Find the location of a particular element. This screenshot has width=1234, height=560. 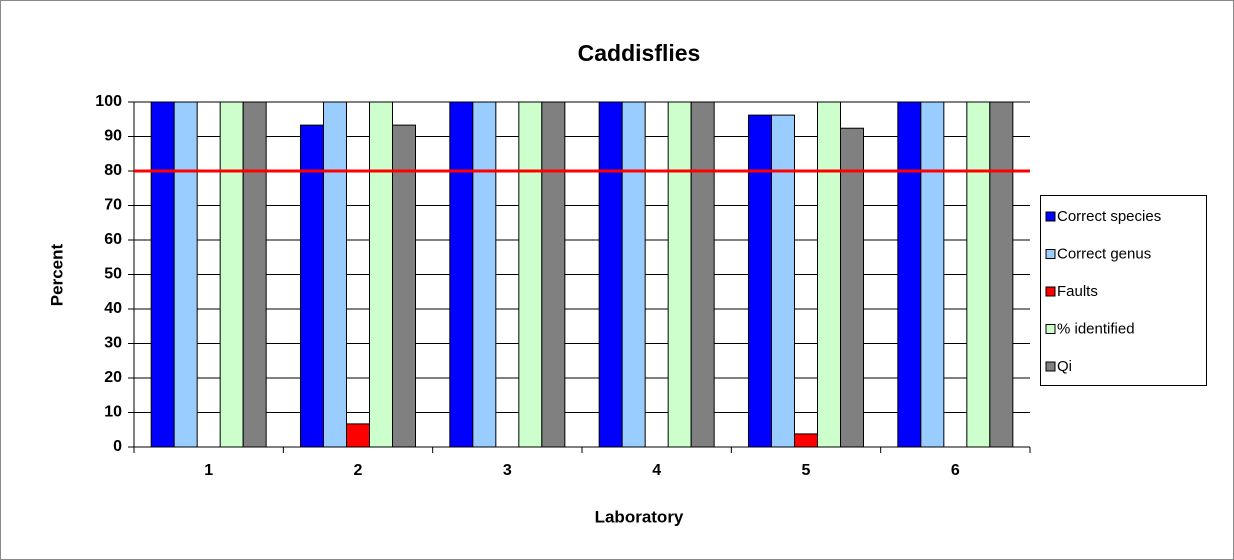

y-tick-label: 0 is located at coordinates (117, 446).